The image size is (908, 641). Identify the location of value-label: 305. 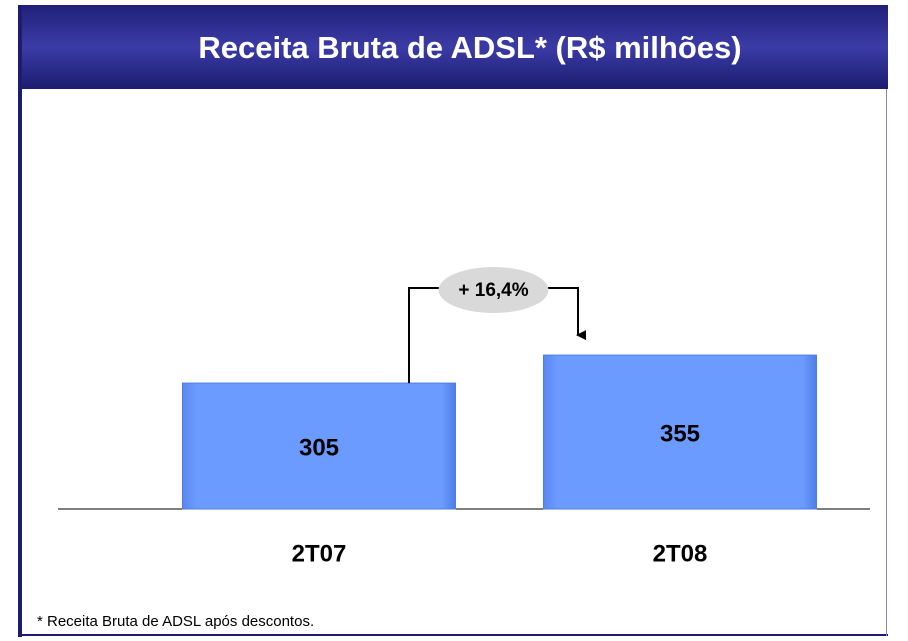
(319, 447).